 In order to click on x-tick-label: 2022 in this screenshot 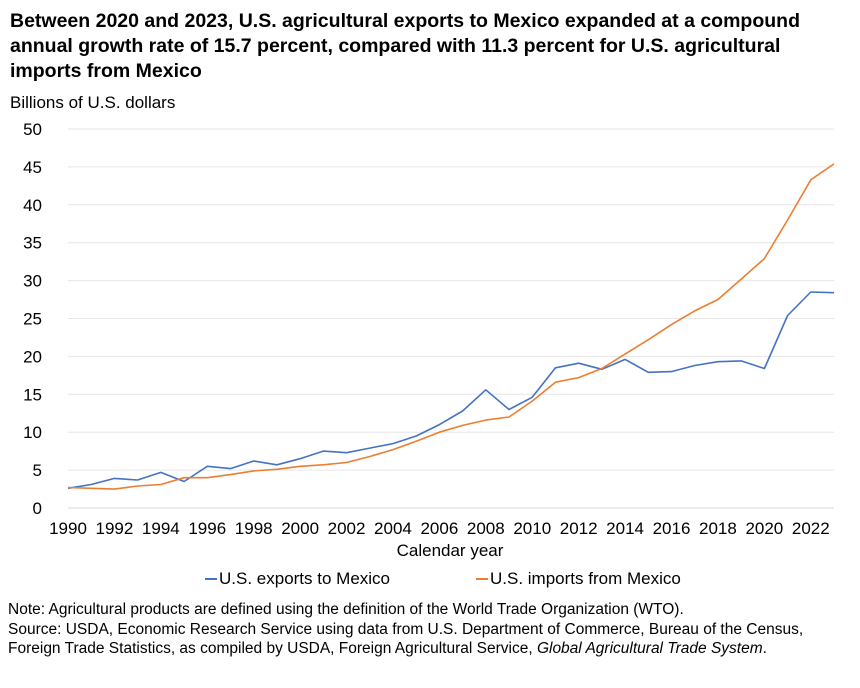, I will do `click(811, 528)`.